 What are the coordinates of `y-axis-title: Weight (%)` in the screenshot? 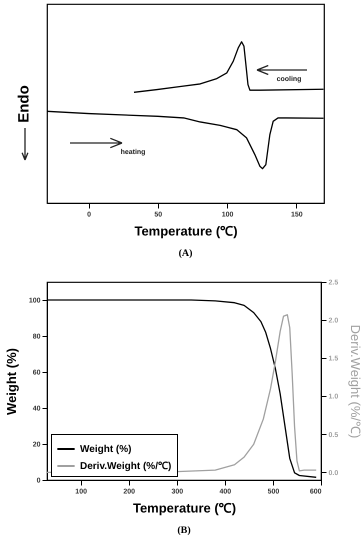 It's located at (11, 381).